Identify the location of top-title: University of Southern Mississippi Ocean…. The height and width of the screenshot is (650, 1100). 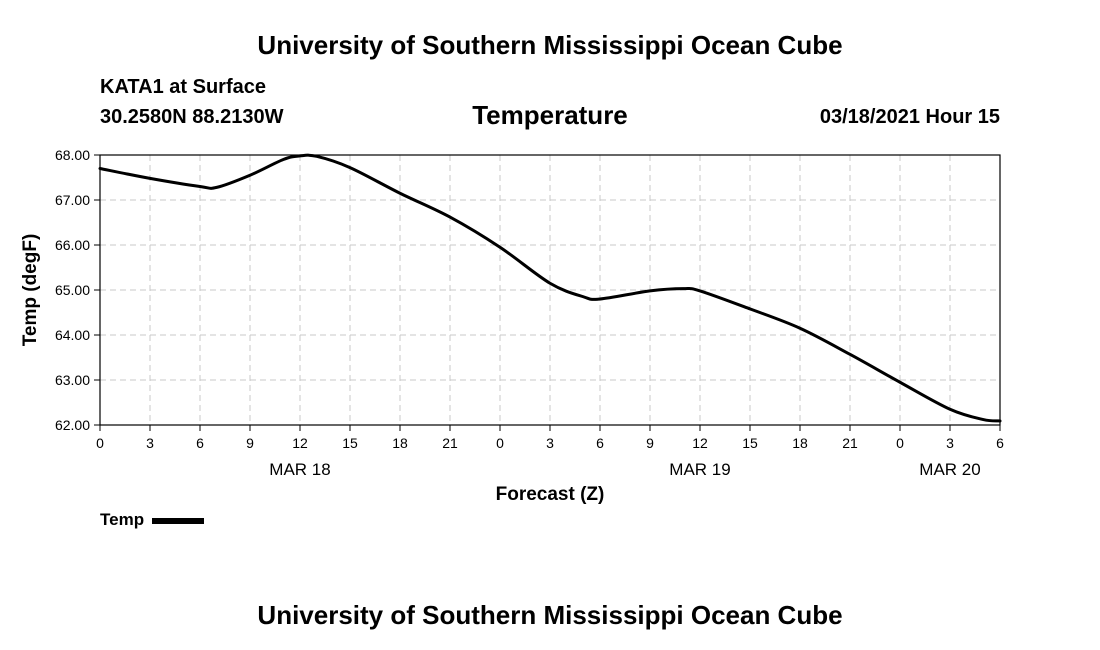
(550, 45).